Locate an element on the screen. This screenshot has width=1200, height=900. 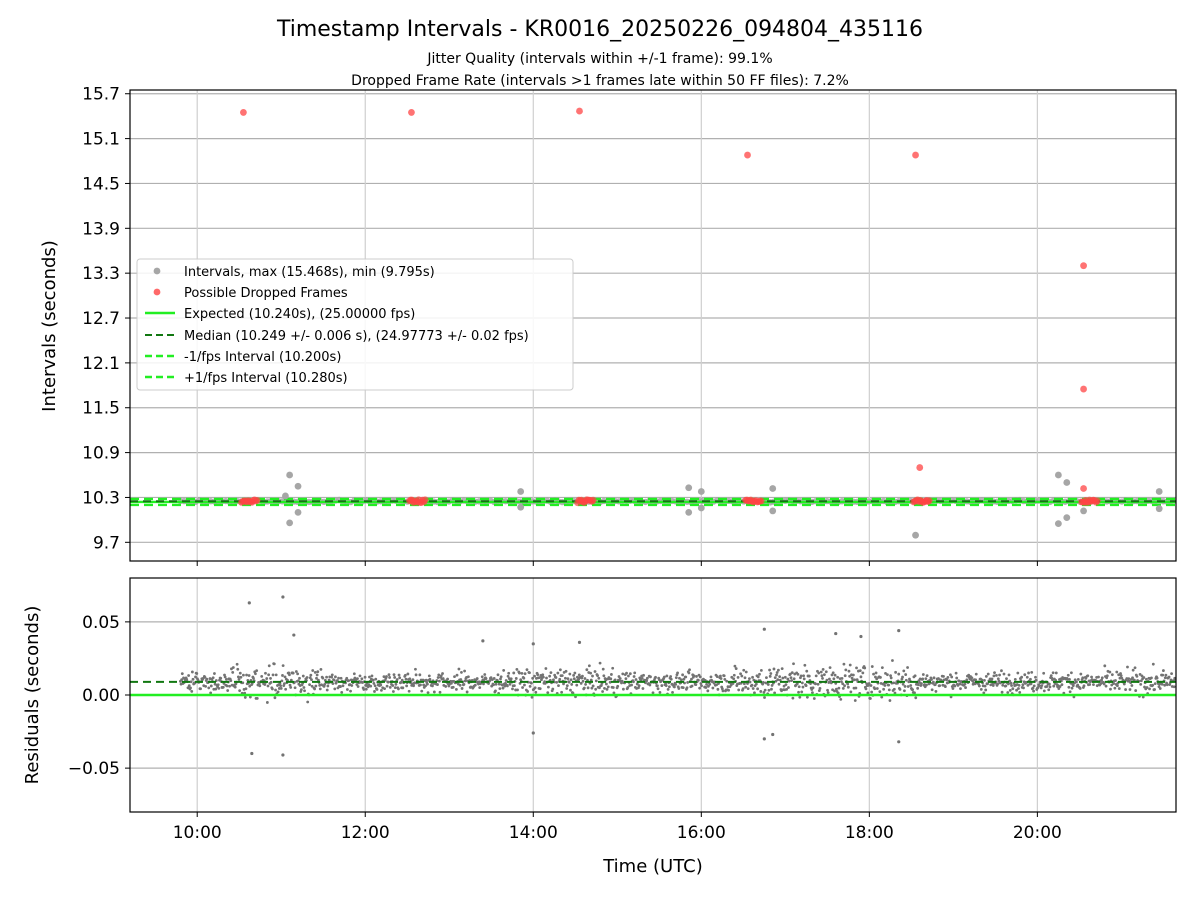
legend-marker-dropped is located at coordinates (157, 292).